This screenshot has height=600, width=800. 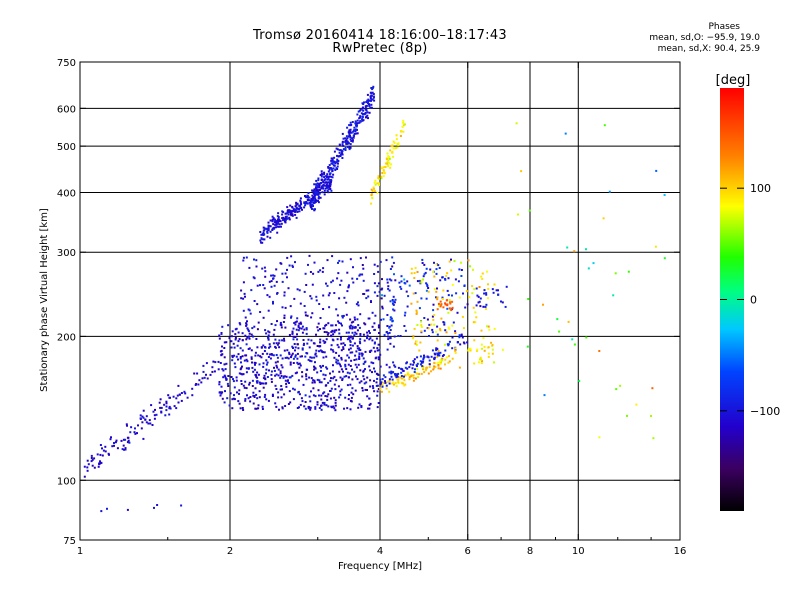 I want to click on x-tick-label: 8, so click(x=530, y=551).